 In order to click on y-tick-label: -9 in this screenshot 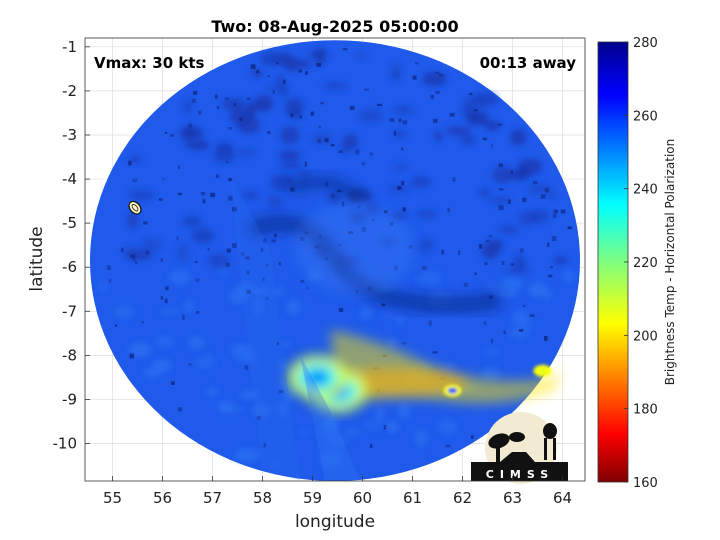, I will do `click(69, 399)`.